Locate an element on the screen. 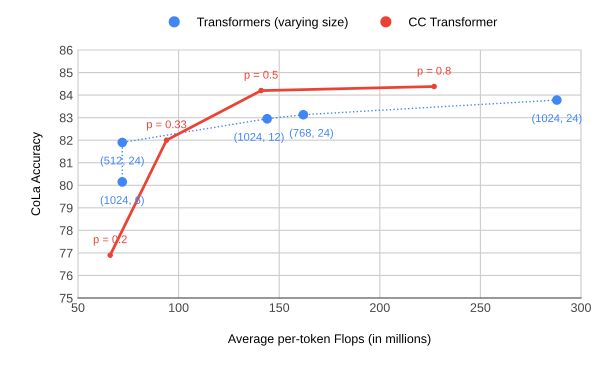  x-tick-label: 50 is located at coordinates (78, 307).